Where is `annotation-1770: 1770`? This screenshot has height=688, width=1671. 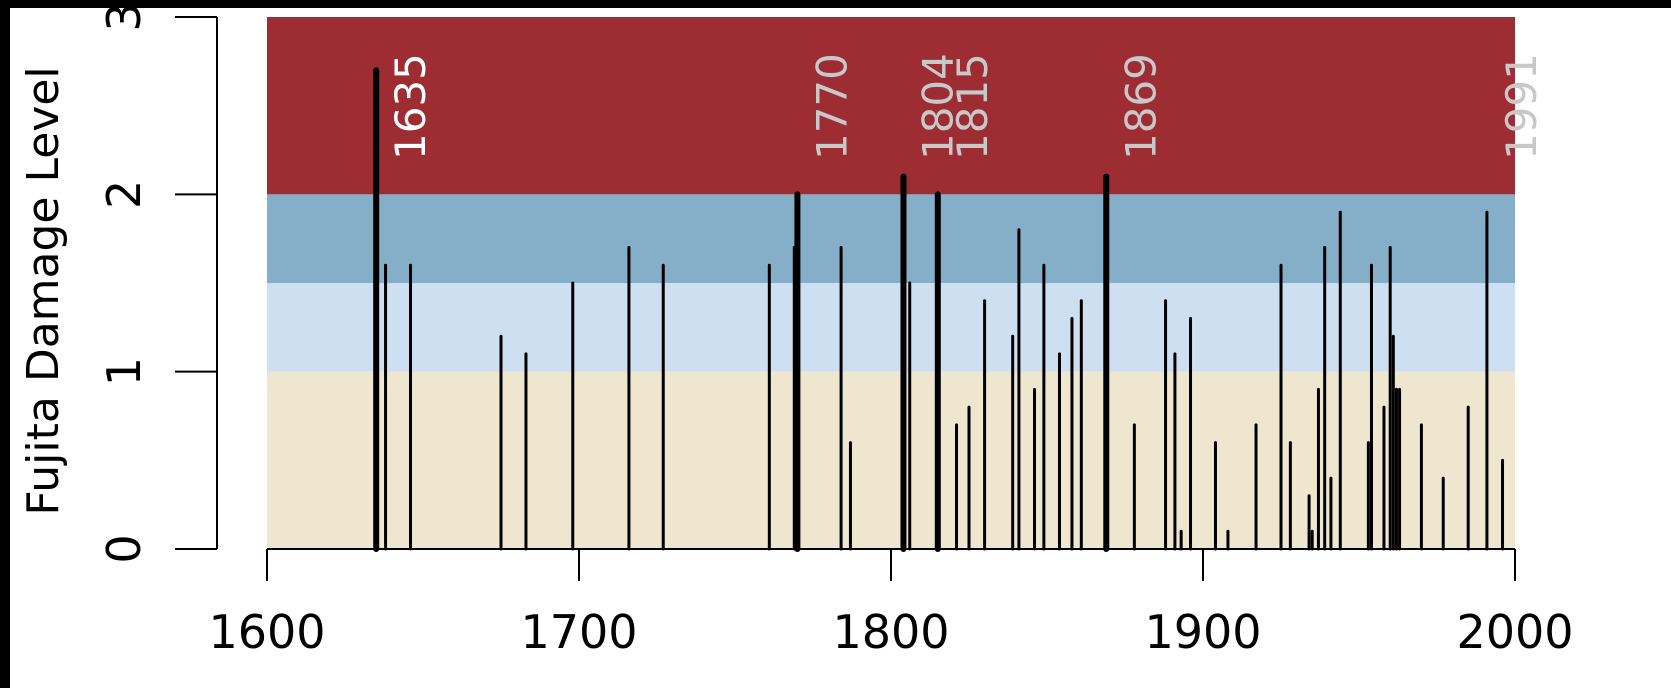 annotation-1770: 1770 is located at coordinates (831, 106).